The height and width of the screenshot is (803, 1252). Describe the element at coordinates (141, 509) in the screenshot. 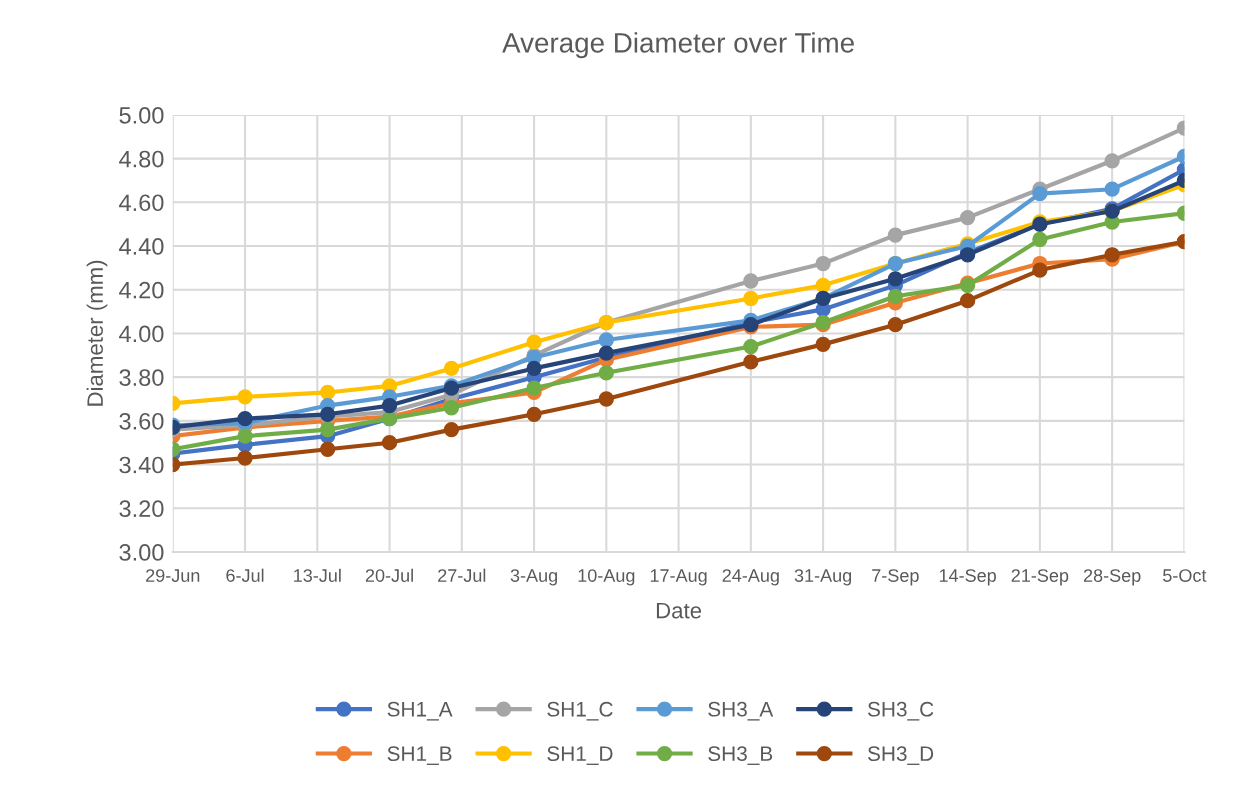

I see `y-tick-label: 3.20` at that location.